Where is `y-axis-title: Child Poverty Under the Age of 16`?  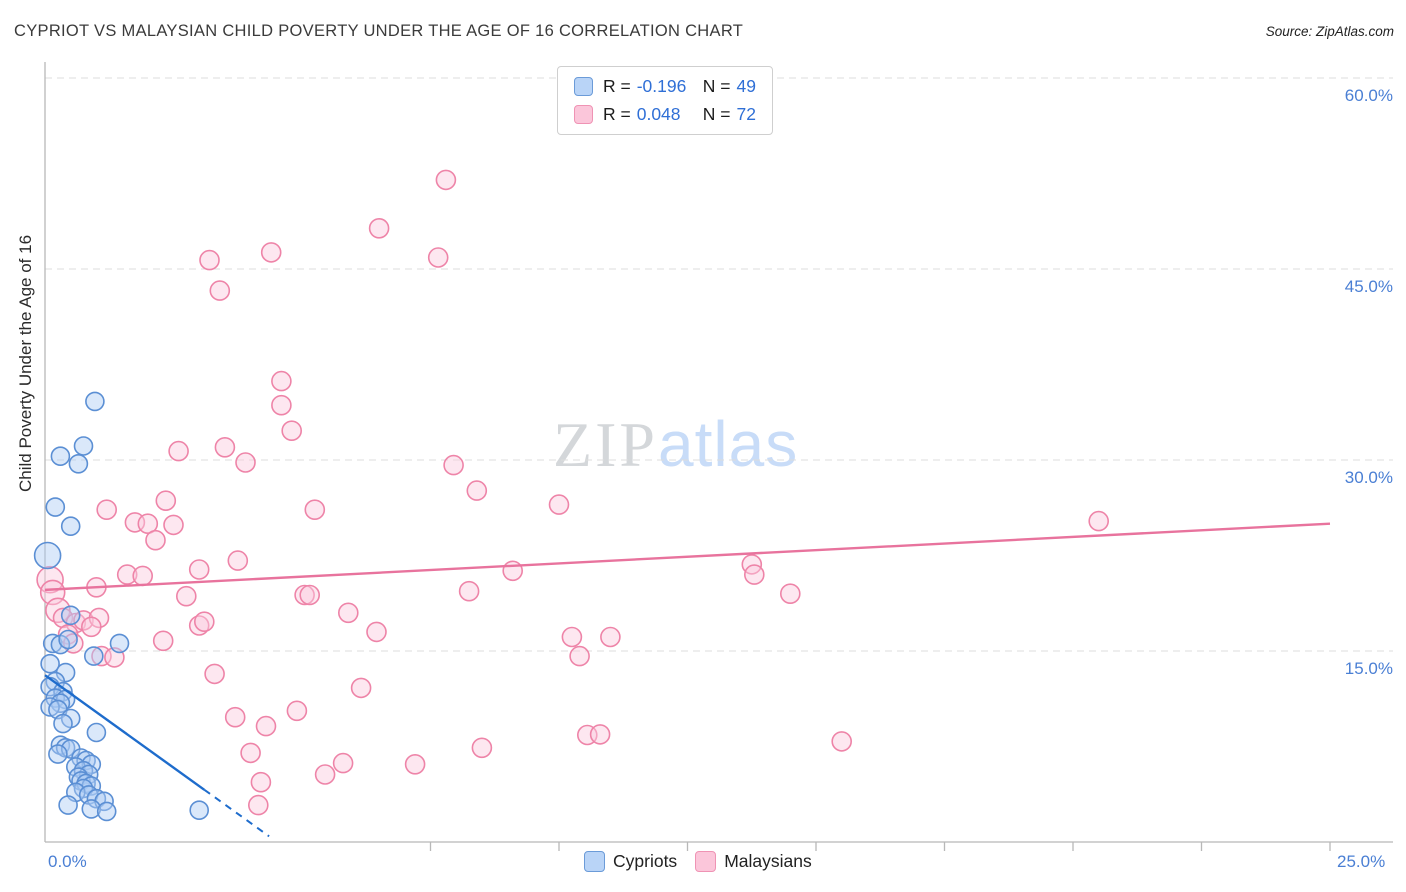
y-axis-title: Child Poverty Under the Age of 16 is located at coordinates (25, 363).